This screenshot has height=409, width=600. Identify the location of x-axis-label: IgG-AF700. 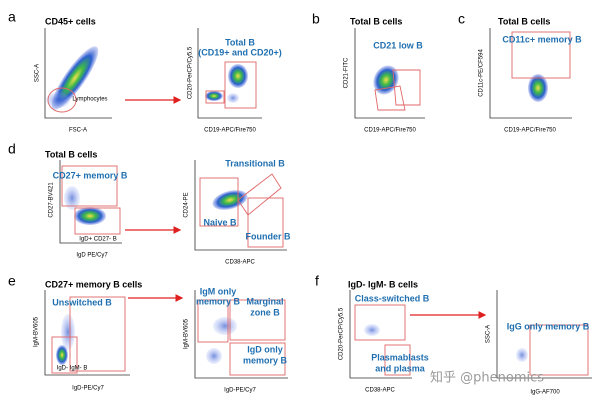
(545, 393).